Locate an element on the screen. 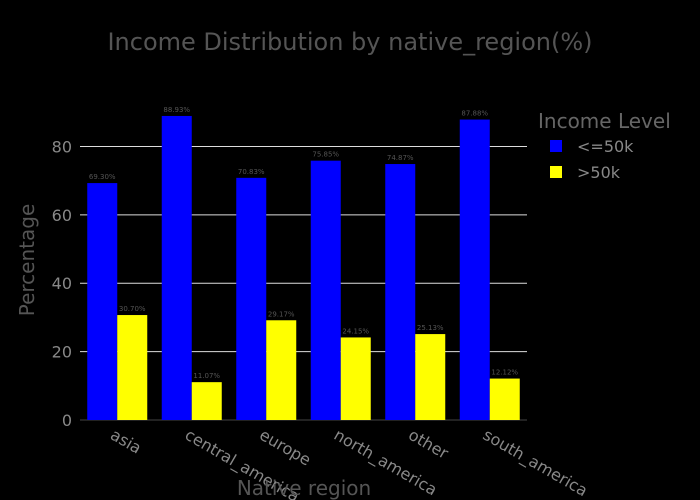  data-label: 75.85% is located at coordinates (325, 155).